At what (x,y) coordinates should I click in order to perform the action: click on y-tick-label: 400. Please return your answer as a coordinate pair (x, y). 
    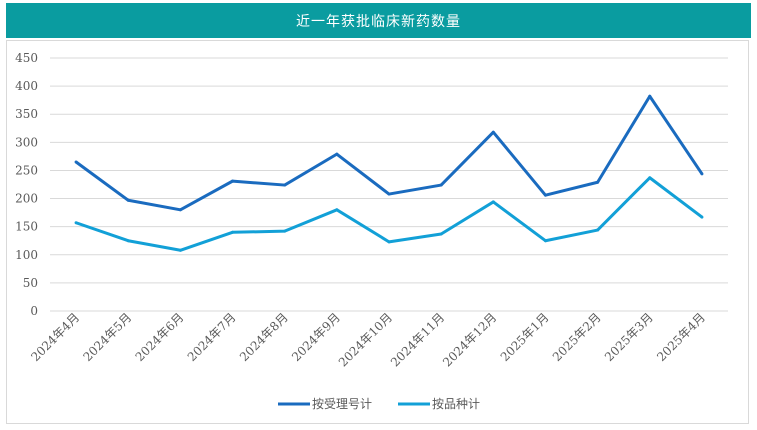
    Looking at the image, I should click on (26, 86).